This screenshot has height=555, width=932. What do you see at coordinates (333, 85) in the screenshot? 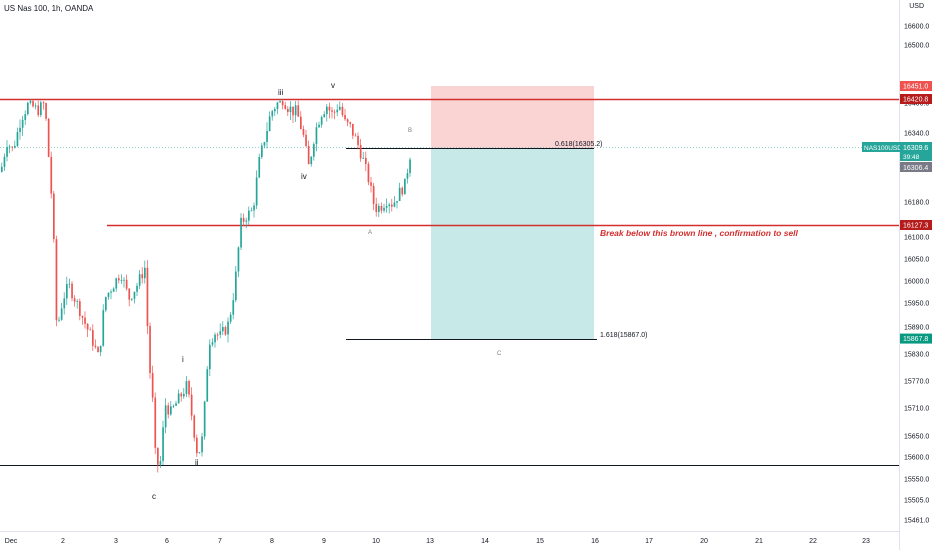
I see `wave-label-v: v` at bounding box center [333, 85].